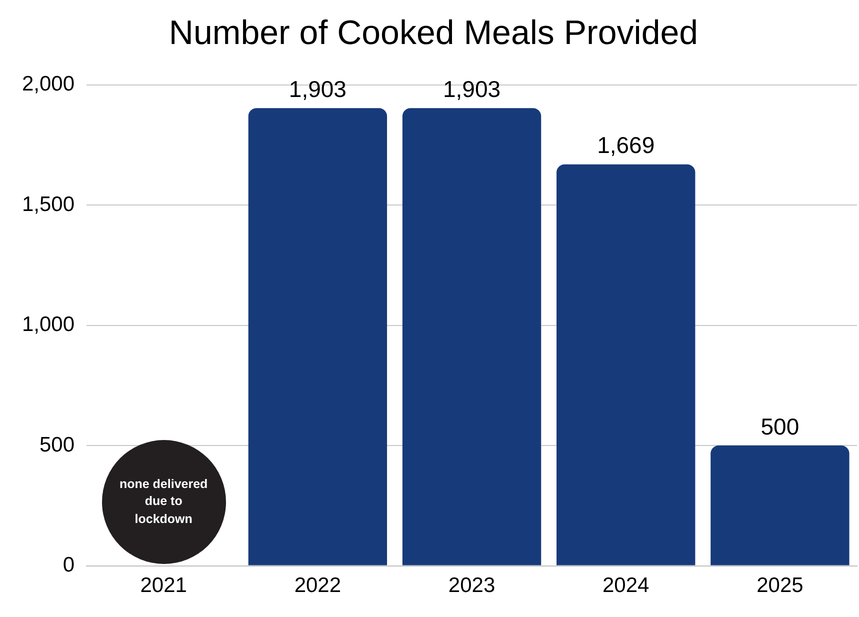 This screenshot has height=617, width=859. Describe the element at coordinates (626, 145) in the screenshot. I see `data-label: 1,669` at that location.